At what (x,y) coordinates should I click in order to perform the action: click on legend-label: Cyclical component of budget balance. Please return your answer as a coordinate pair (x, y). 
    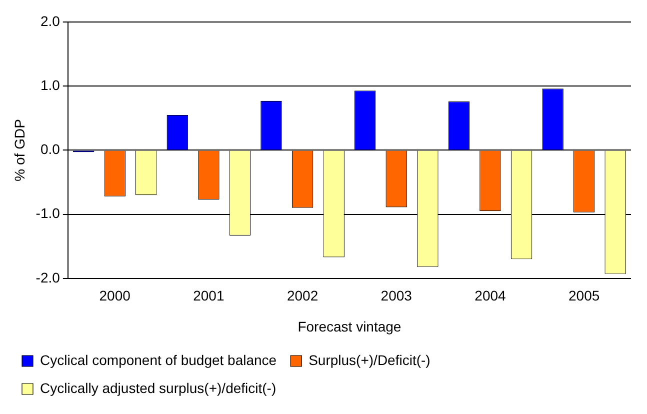
    Looking at the image, I should click on (158, 360).